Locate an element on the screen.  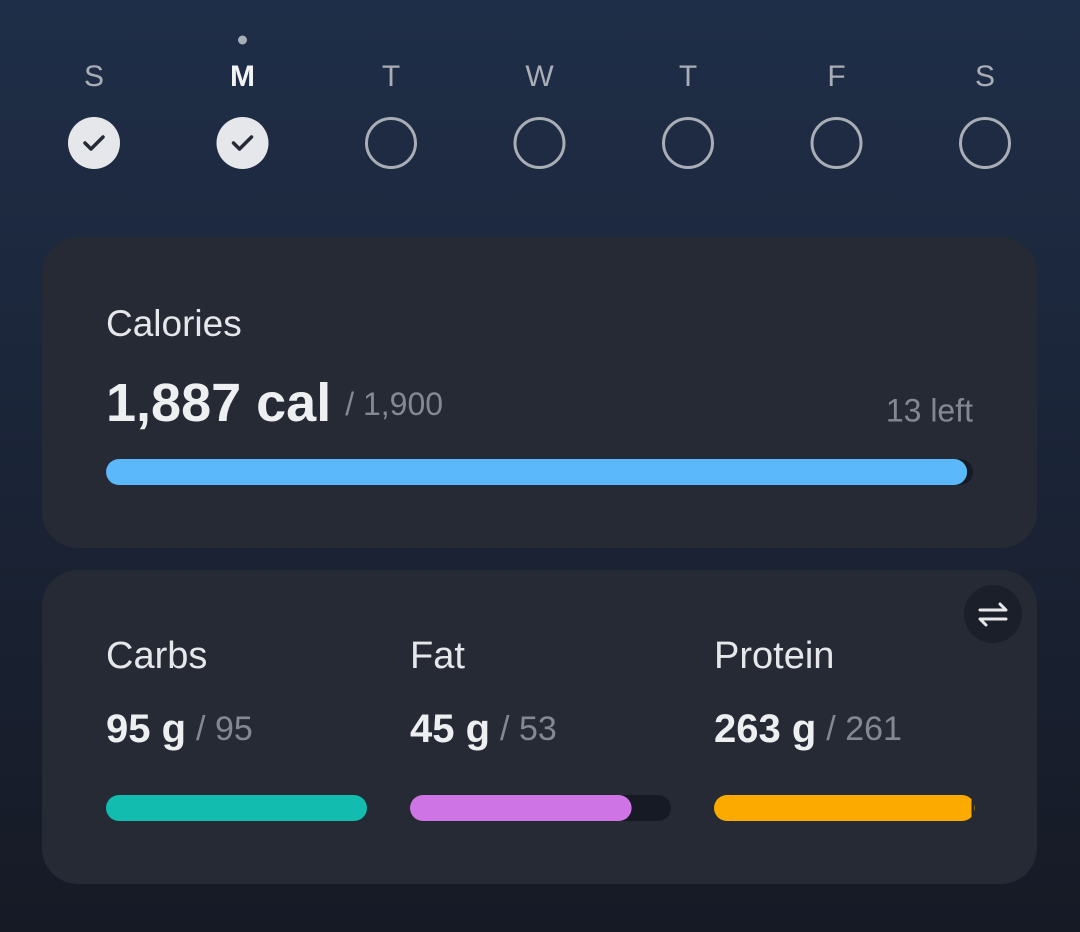
macro-name: Protein is located at coordinates (774, 656).